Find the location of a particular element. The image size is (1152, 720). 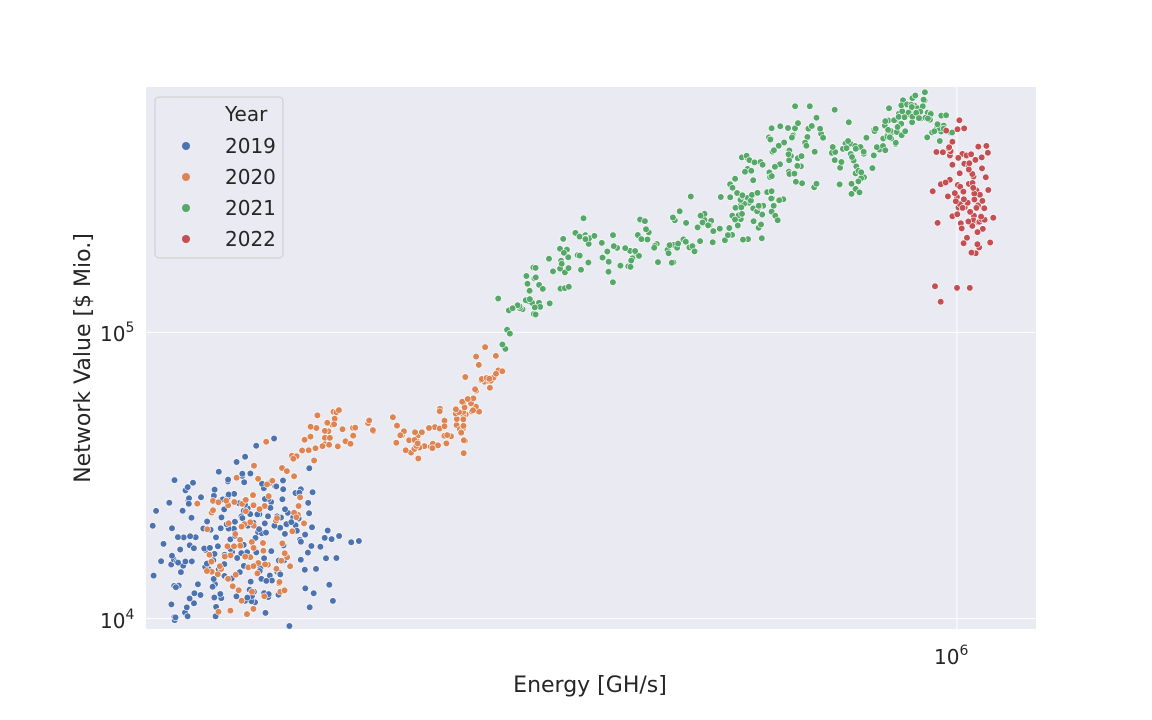

legend: Year 2019 2020 2021 2022 is located at coordinates (219, 177).